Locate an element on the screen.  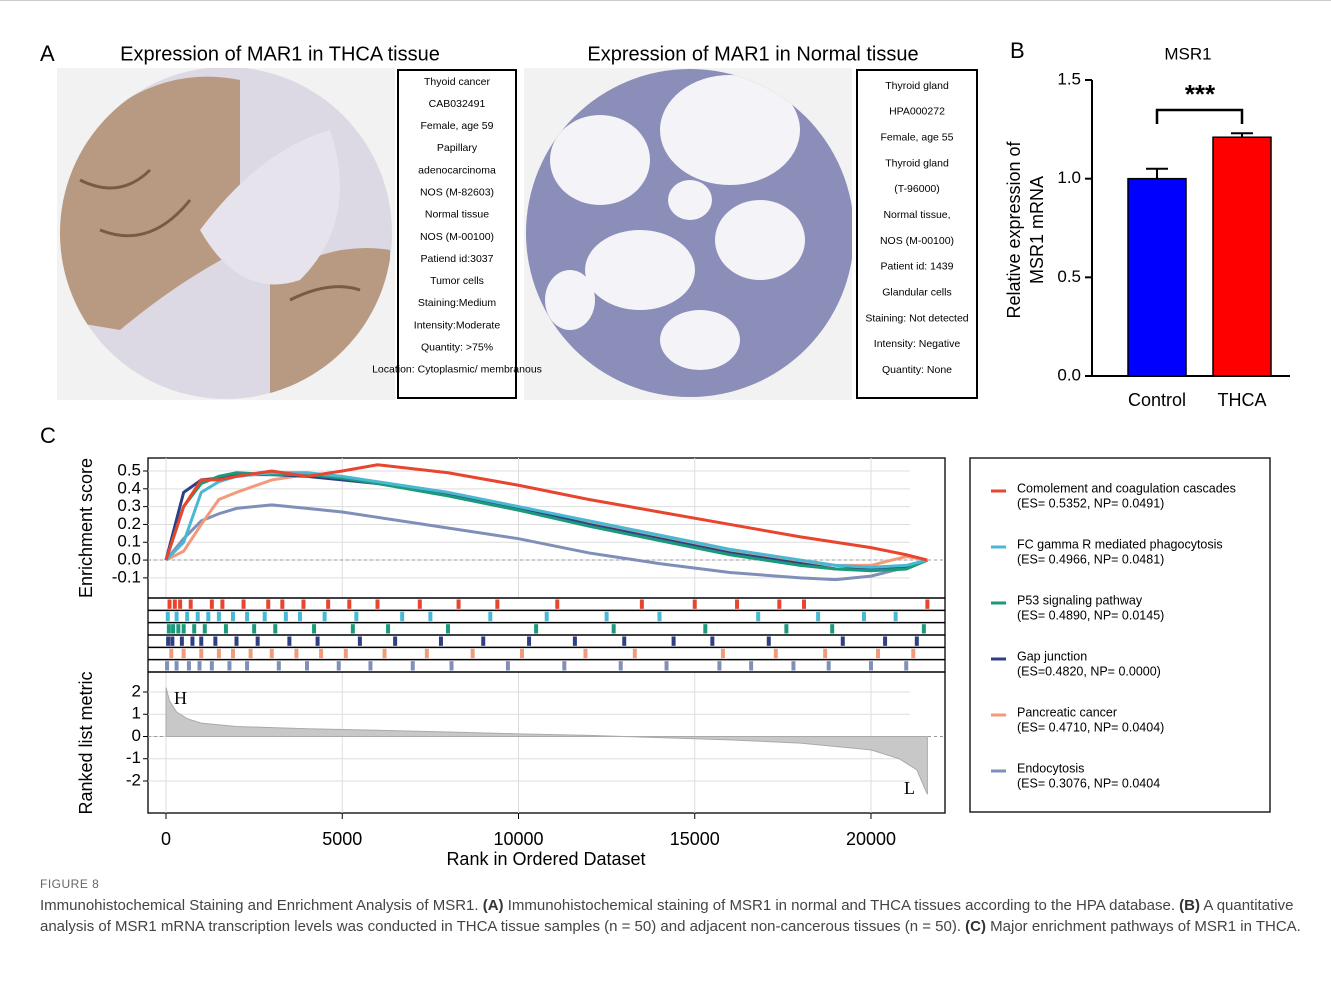
y-axis-label: Relative expression of is located at coordinates (1014, 229).